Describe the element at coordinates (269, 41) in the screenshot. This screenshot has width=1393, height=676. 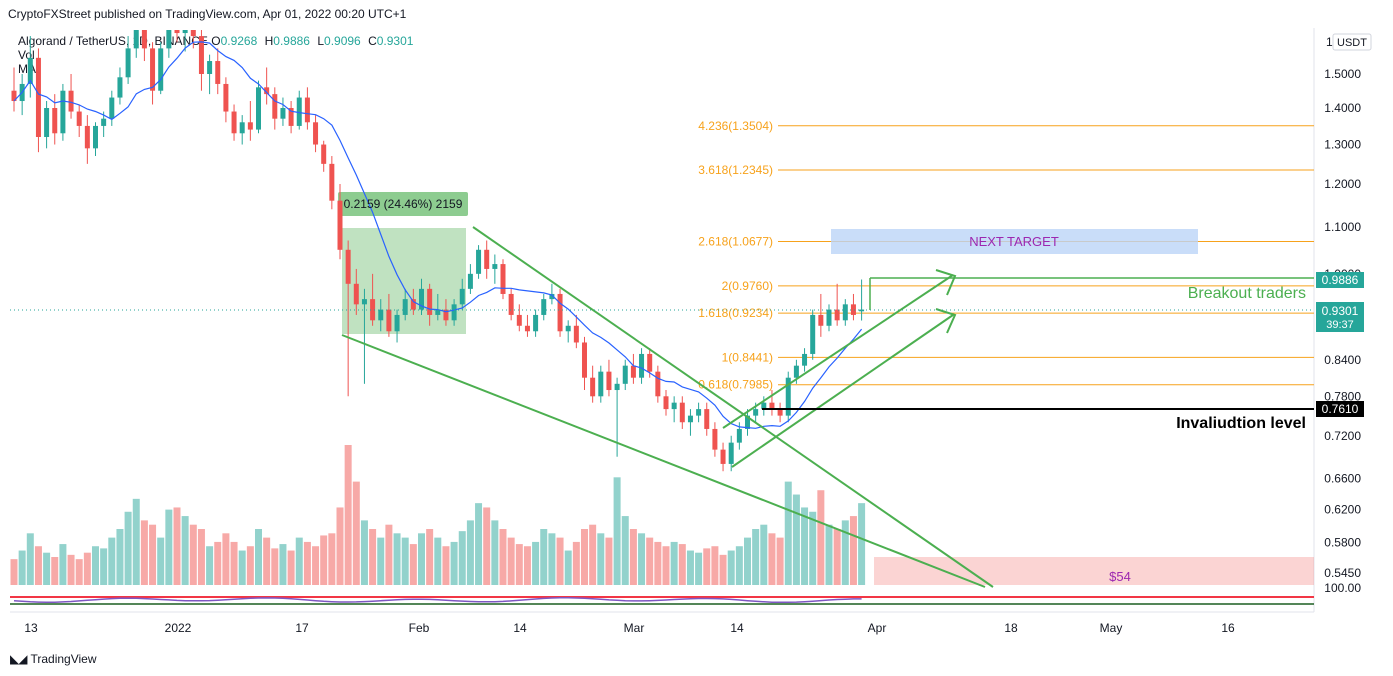
I see `legend-high-label: H` at that location.